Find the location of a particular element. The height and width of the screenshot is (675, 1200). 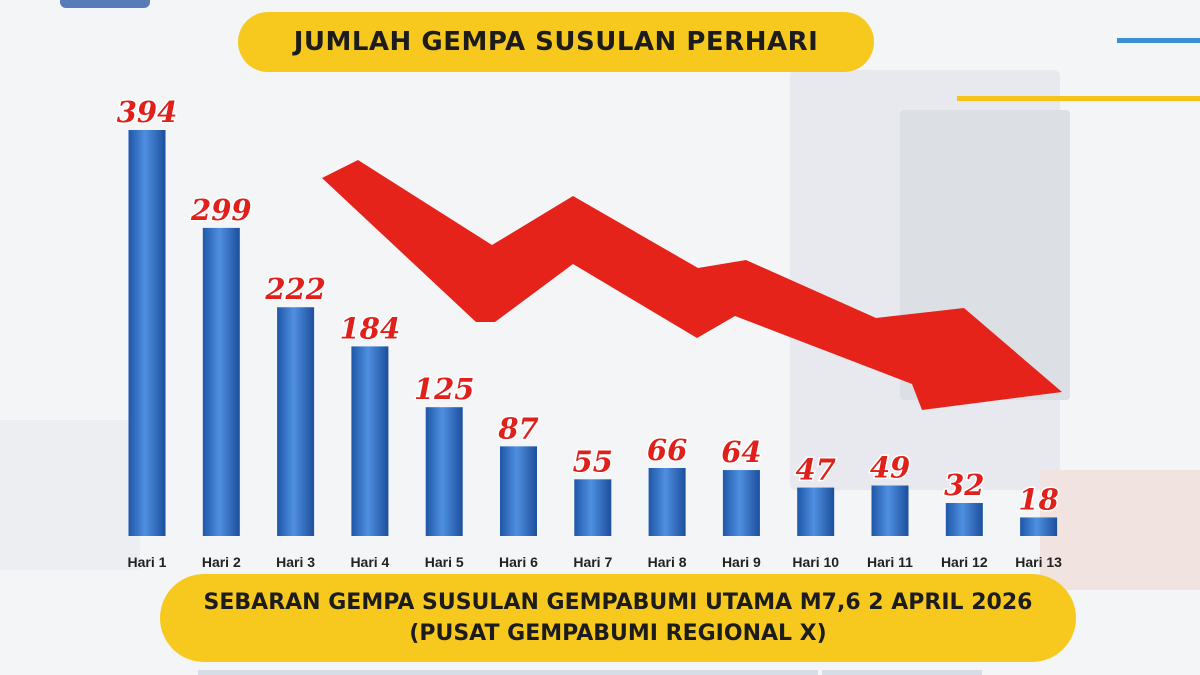

bottom-strip is located at coordinates (508, 672).